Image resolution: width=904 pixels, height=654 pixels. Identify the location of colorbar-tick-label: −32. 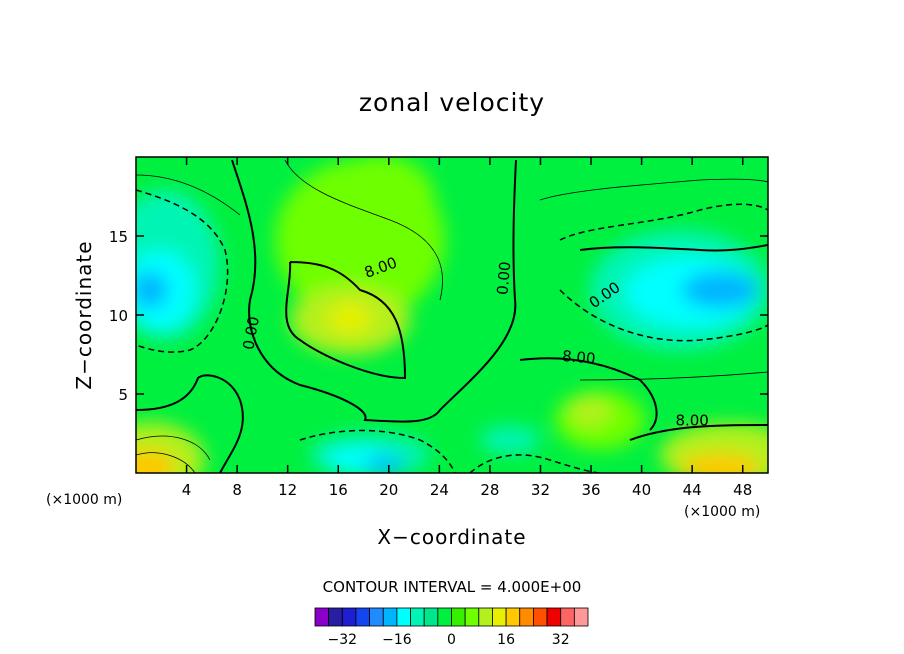
(343, 640).